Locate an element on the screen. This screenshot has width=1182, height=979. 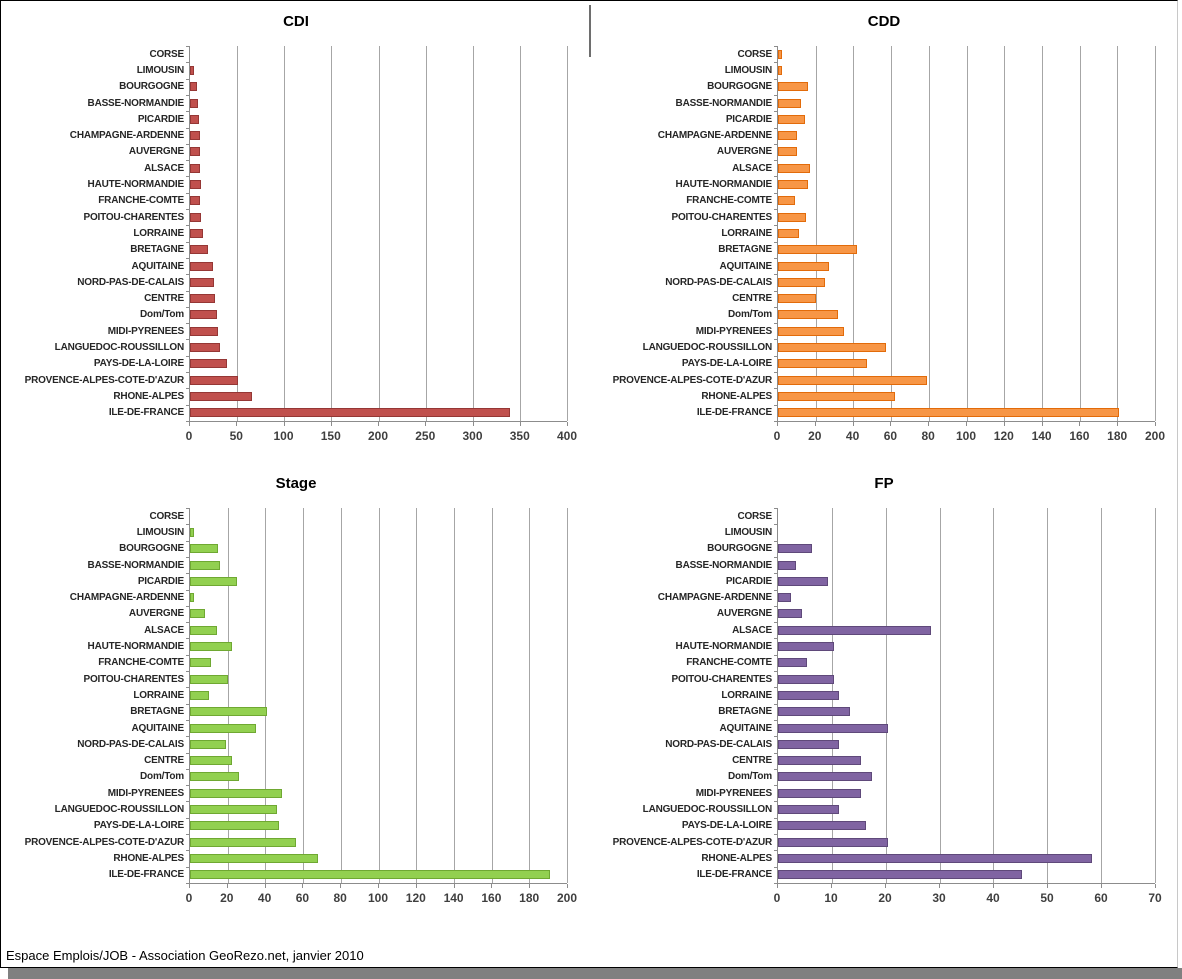
category-label: CORSE is located at coordinates (754, 54).